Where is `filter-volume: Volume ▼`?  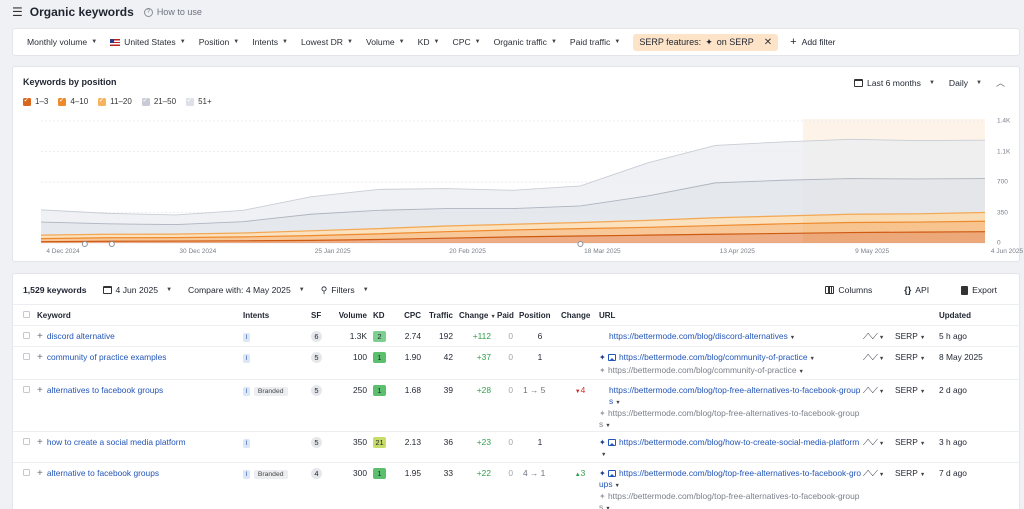 filter-volume: Volume ▼ is located at coordinates (385, 42).